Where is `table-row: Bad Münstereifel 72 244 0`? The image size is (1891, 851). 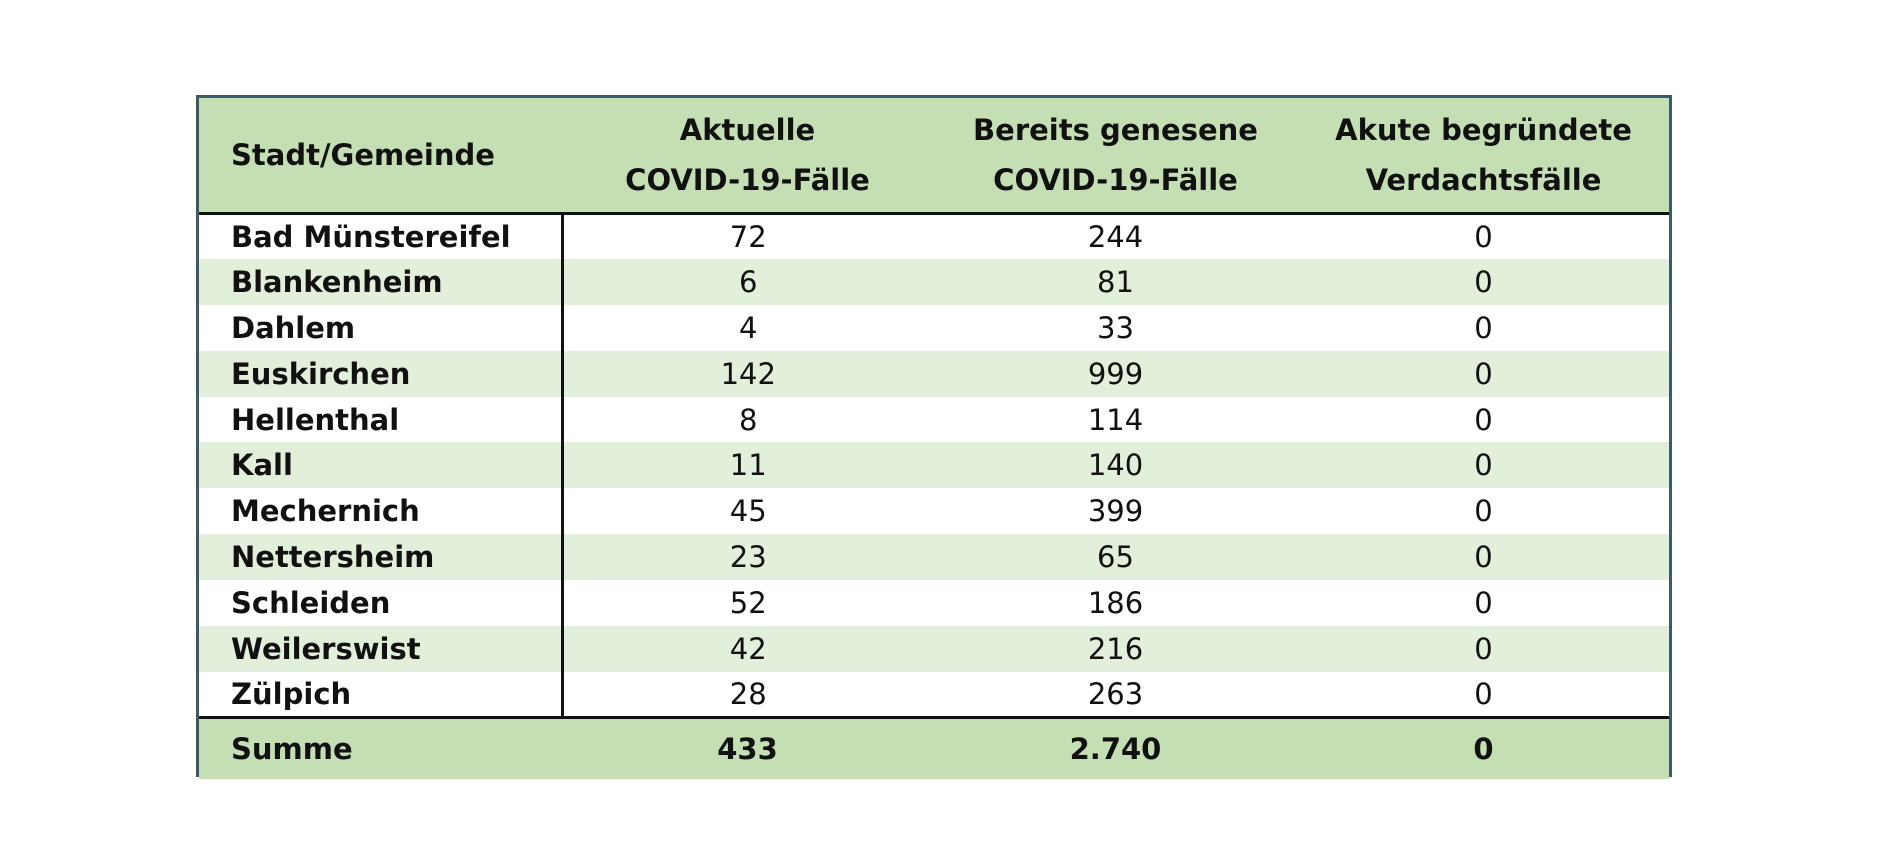 table-row: Bad Münstereifel 72 244 0 is located at coordinates (934, 236).